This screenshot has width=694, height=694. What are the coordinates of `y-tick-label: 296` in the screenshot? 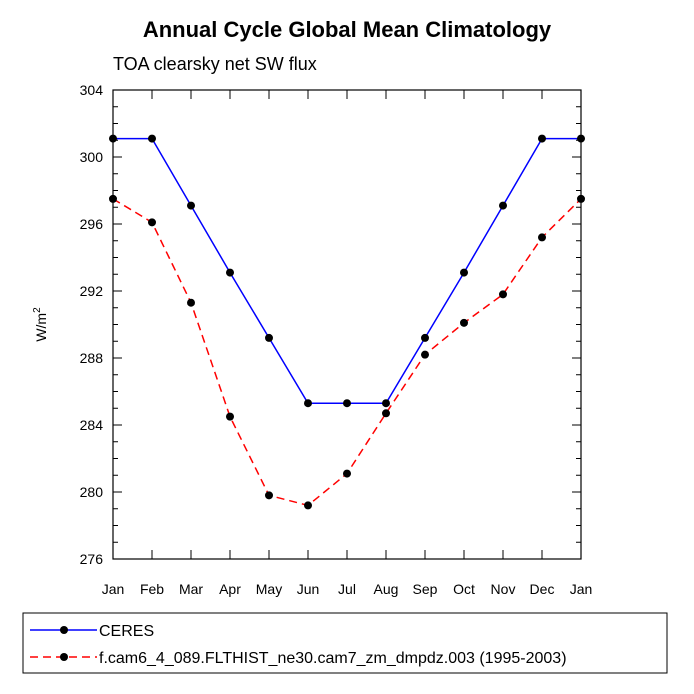 It's located at (92, 224).